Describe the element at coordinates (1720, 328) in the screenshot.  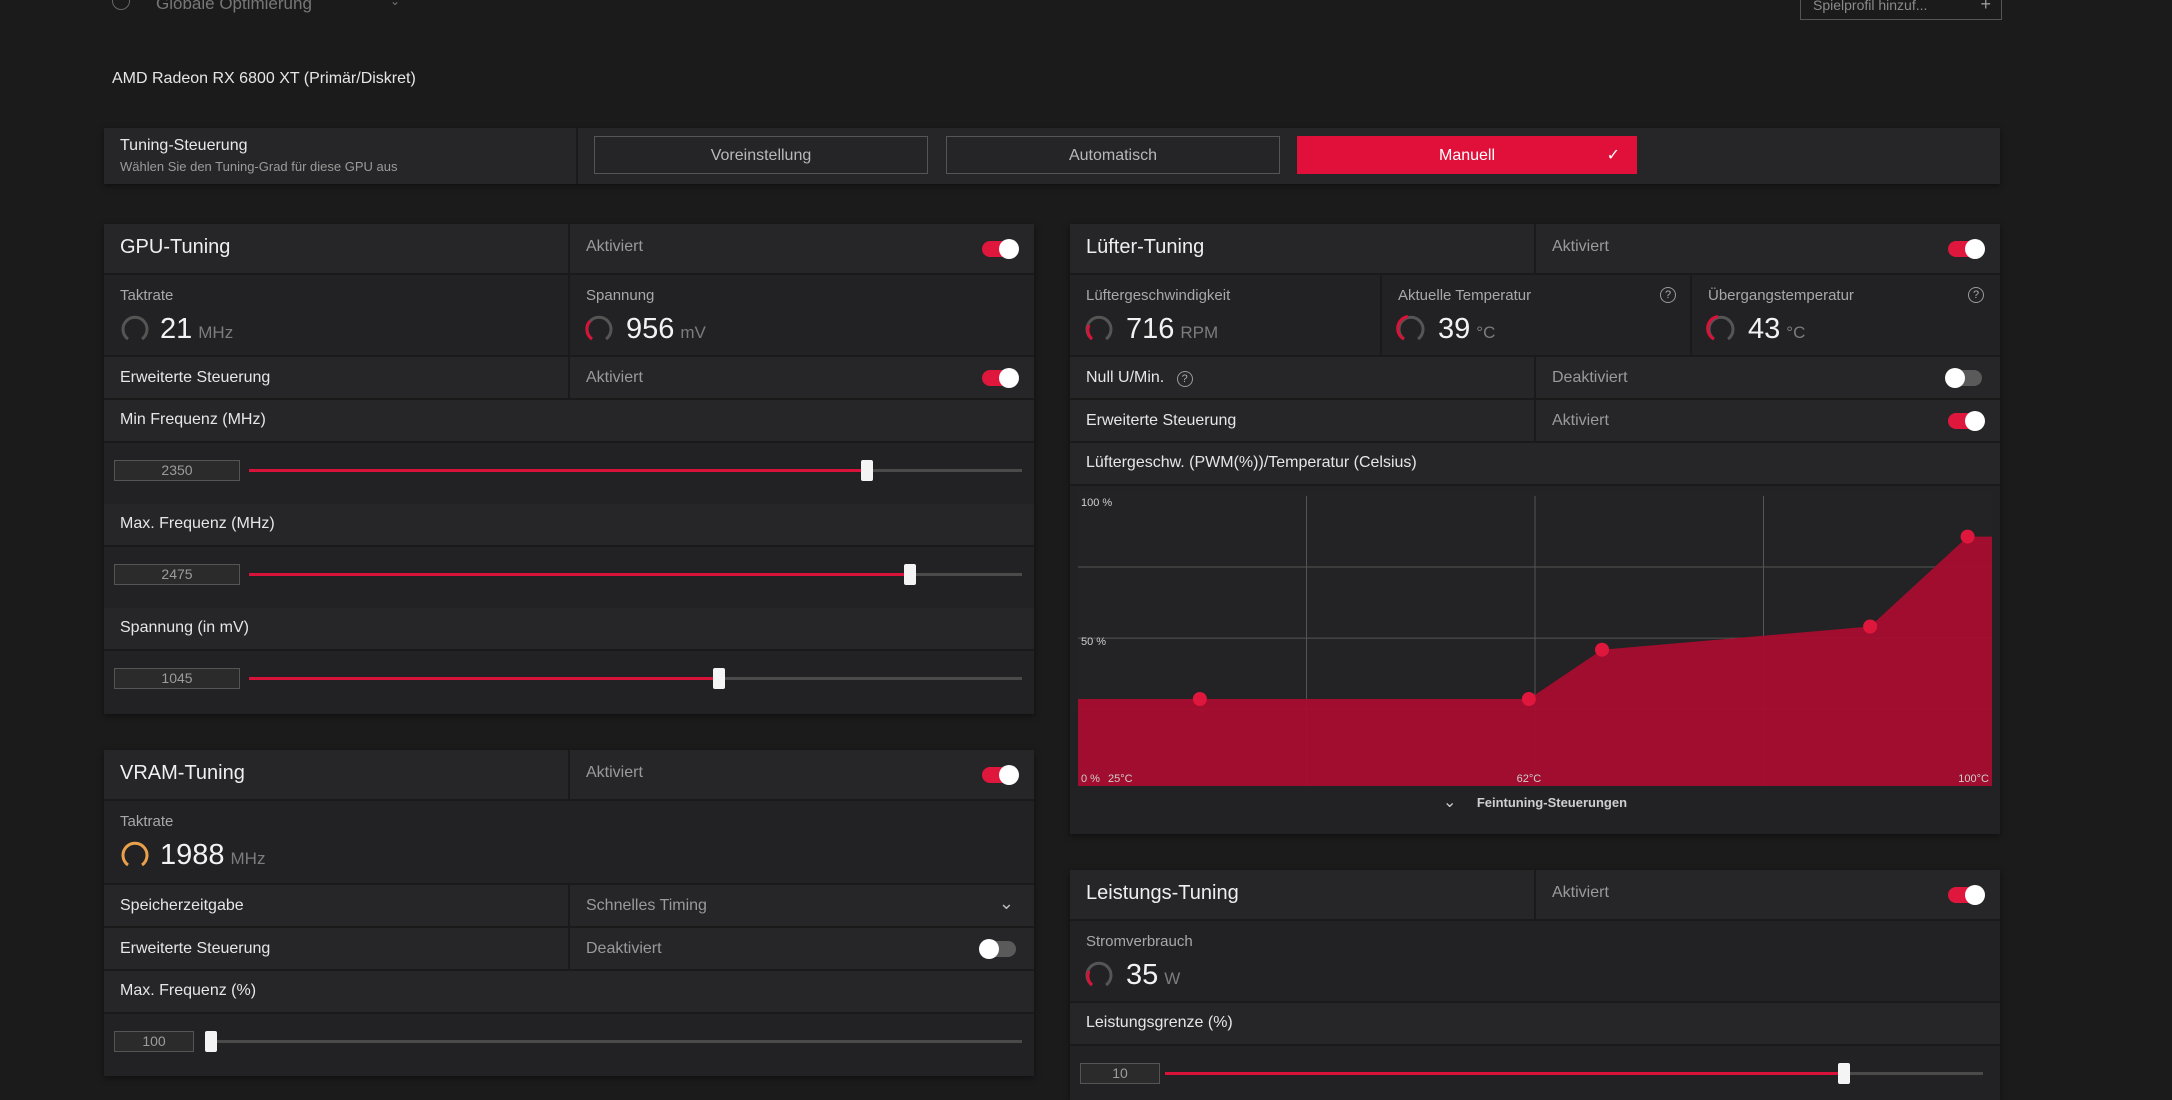
I see `junction-temp-gauge-icon` at that location.